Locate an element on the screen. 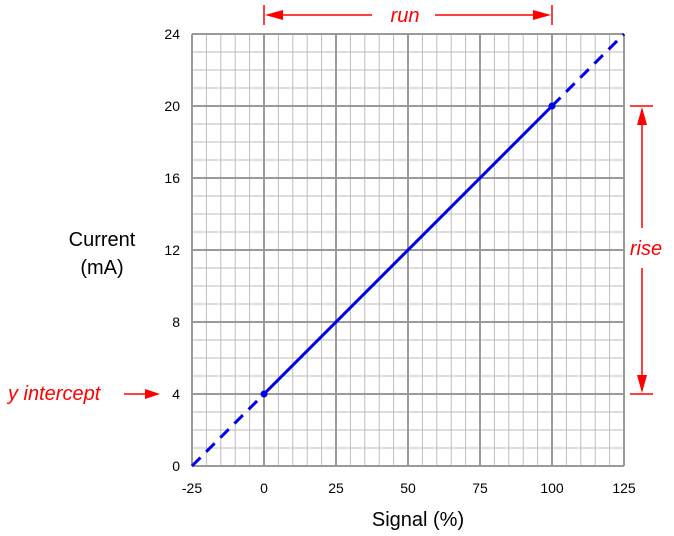  x-tick-labels: -25 0 25 50 75 100 125 is located at coordinates (409, 488).